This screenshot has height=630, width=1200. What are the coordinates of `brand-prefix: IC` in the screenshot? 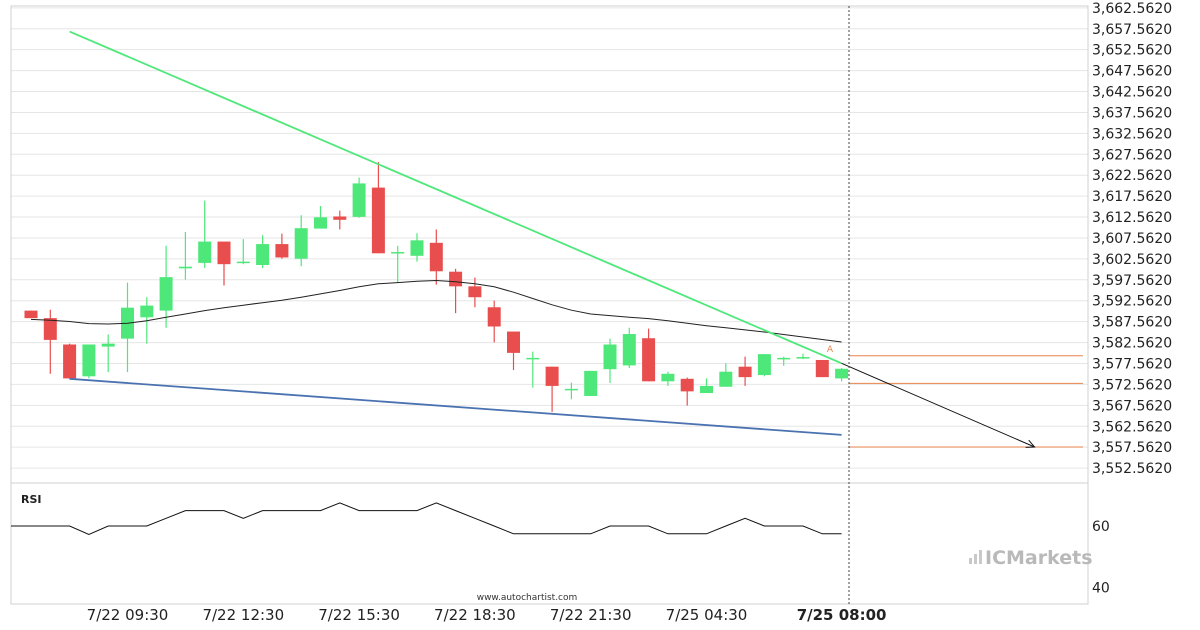 It's located at (995, 558).